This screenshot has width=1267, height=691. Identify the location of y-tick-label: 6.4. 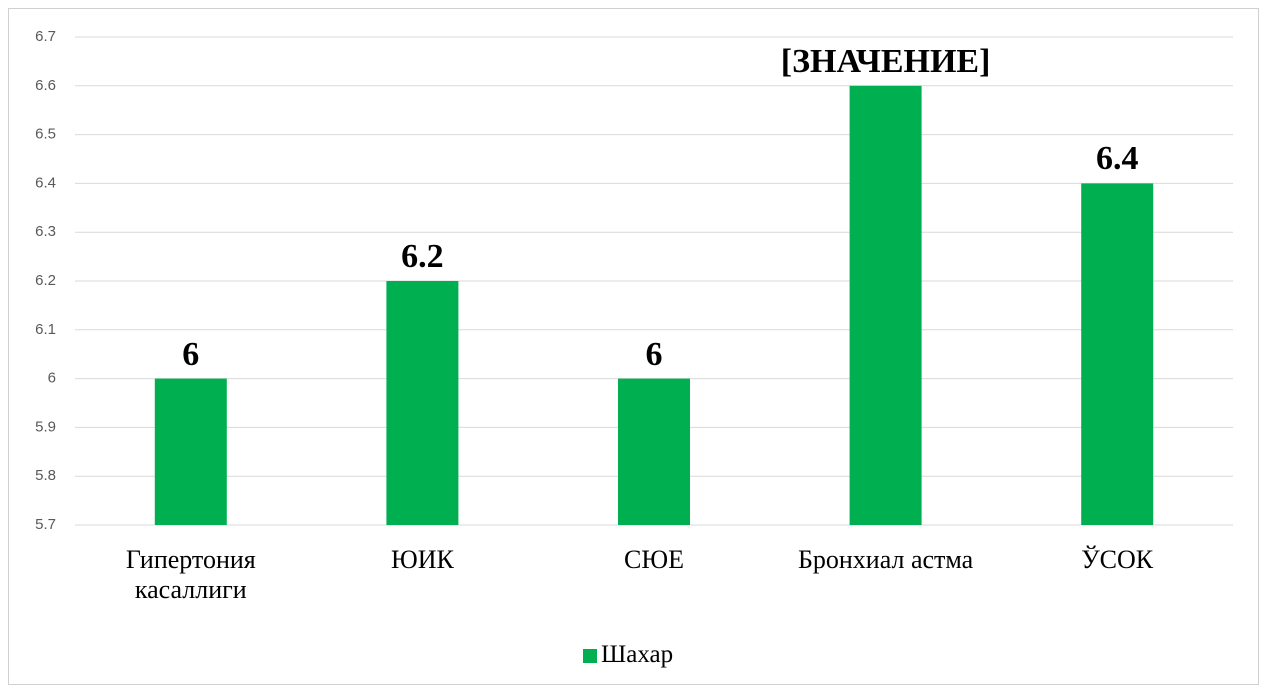
(45, 182).